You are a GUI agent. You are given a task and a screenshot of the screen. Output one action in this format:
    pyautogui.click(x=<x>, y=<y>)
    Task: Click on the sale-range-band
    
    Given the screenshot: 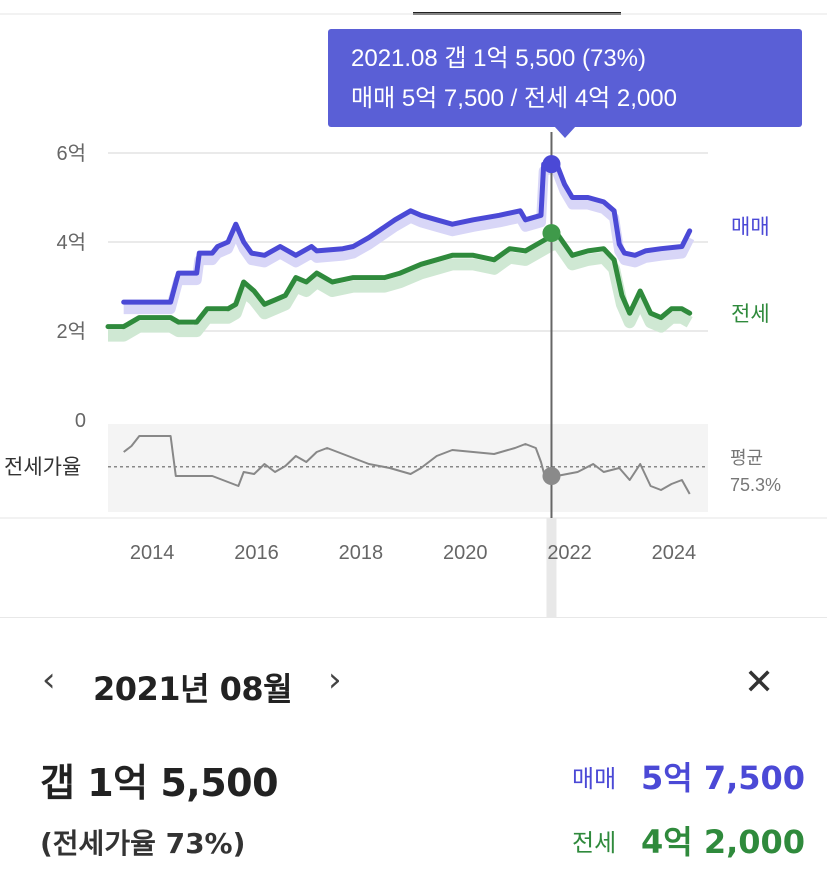 What is the action you would take?
    pyautogui.click(x=409, y=239)
    